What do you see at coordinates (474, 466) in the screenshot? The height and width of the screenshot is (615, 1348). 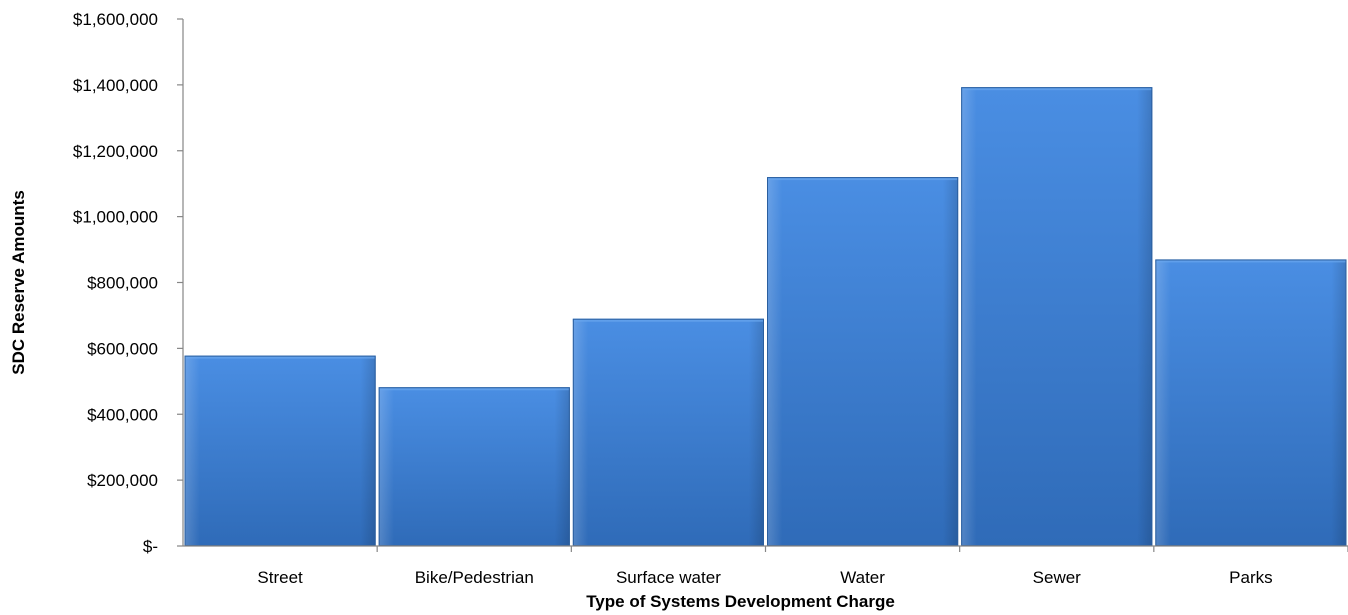 I see `bar-bike-pedestrian` at bounding box center [474, 466].